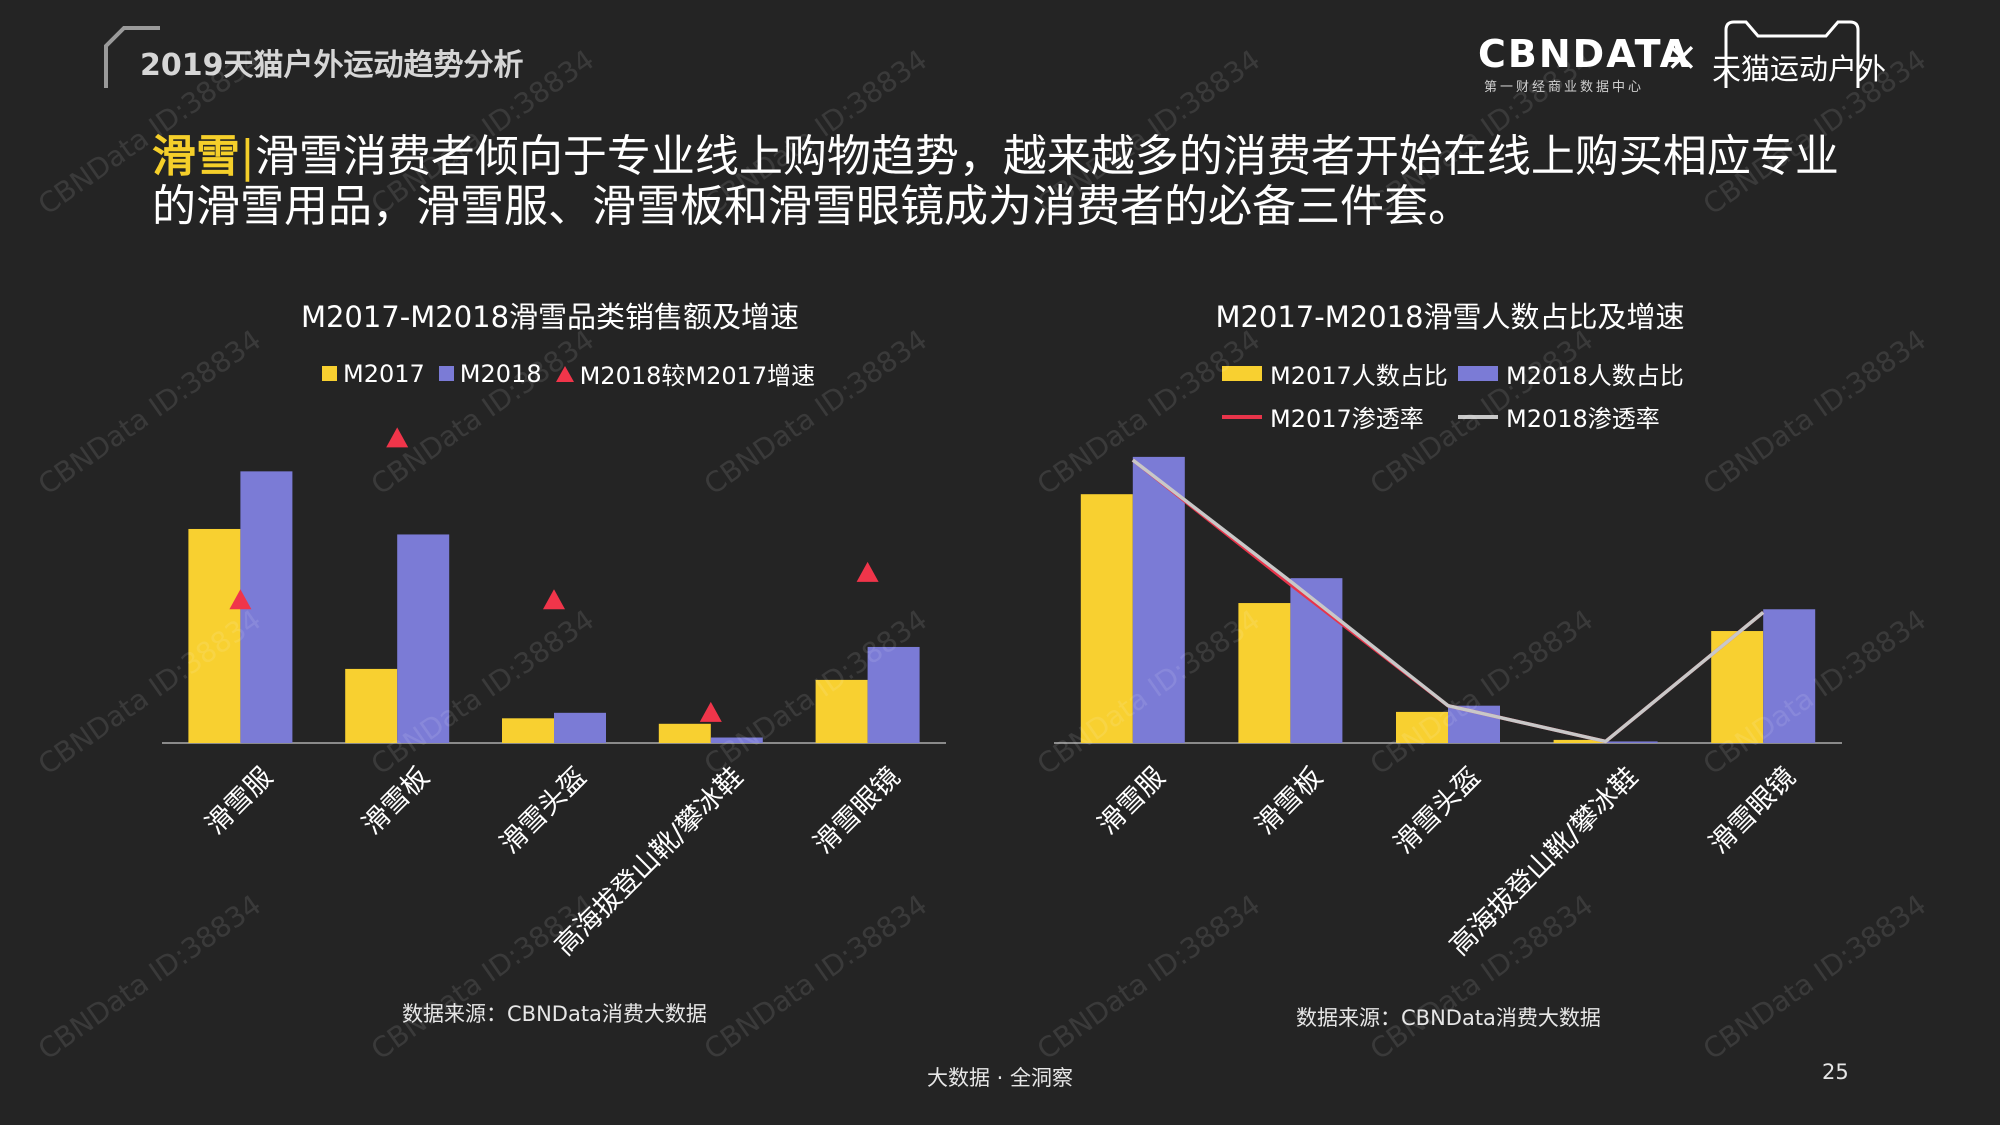 This screenshot has width=2000, height=1125. I want to click on bar-M2018-滑雪板, so click(423, 638).